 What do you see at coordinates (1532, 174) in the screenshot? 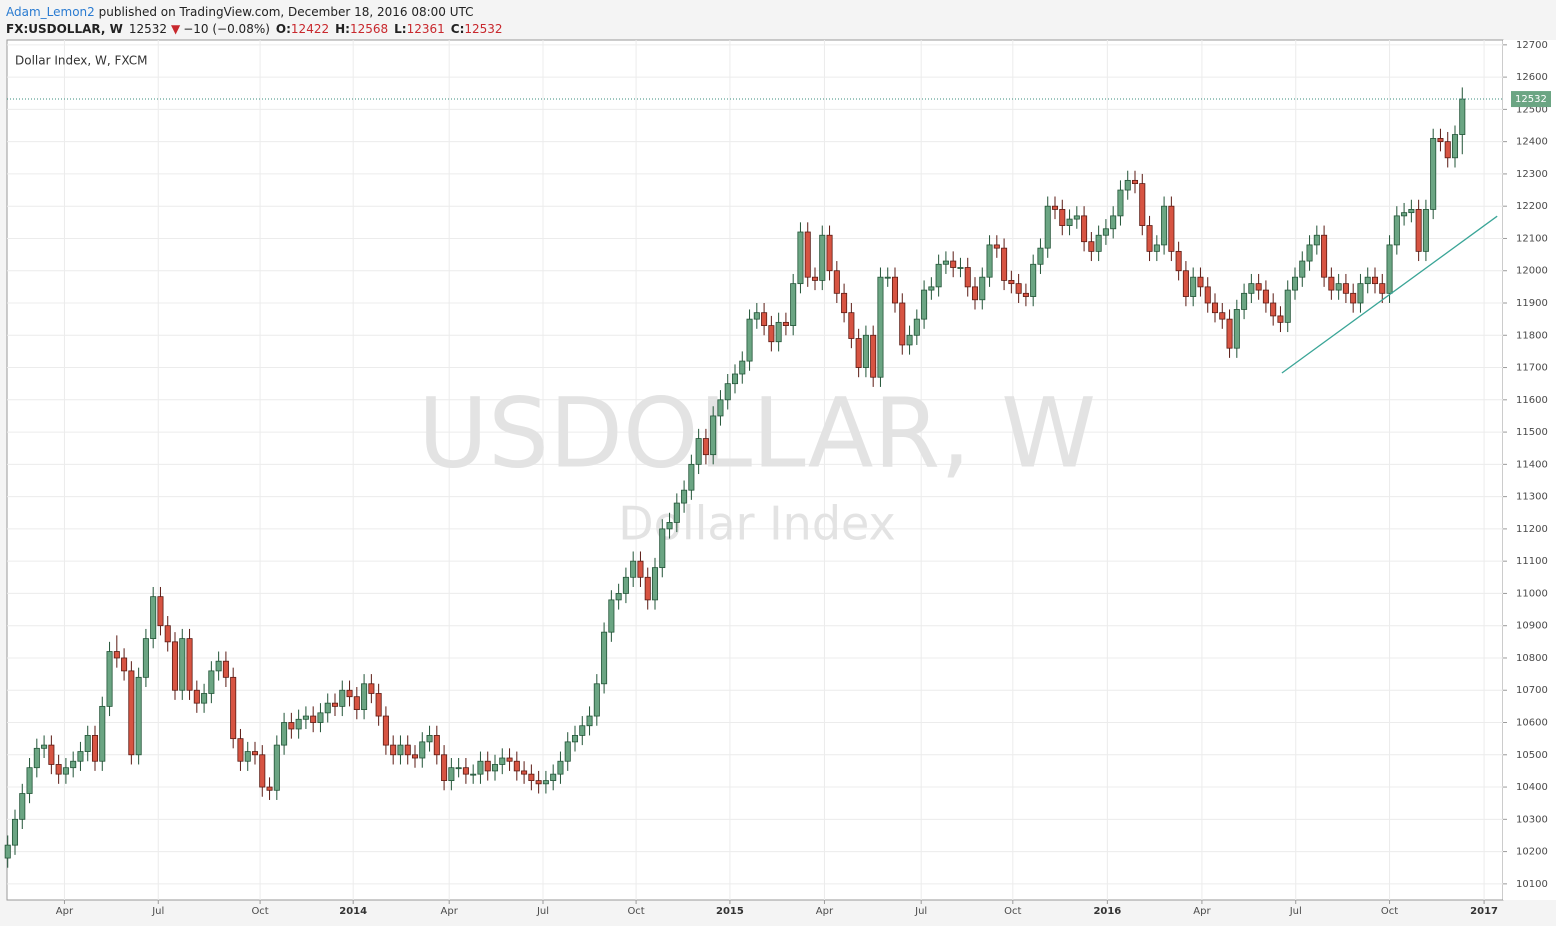
I see `y-tick-label: 12300` at bounding box center [1532, 174].